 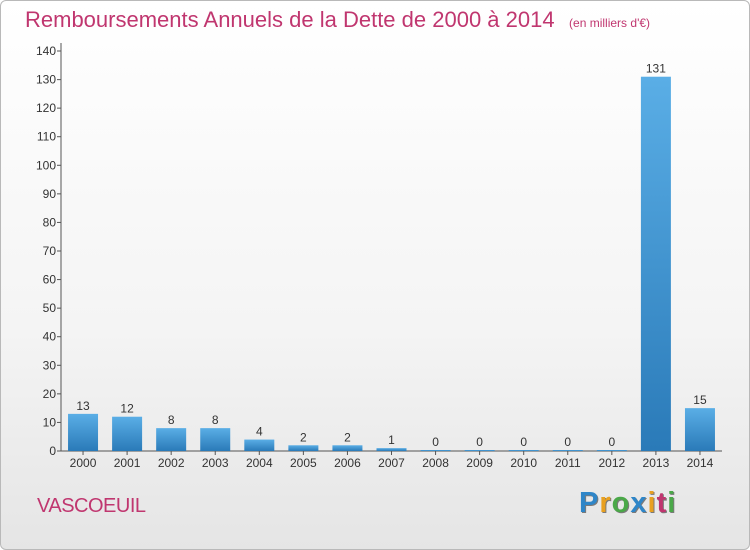 I want to click on y-tick-label: 40, so click(x=50, y=337).